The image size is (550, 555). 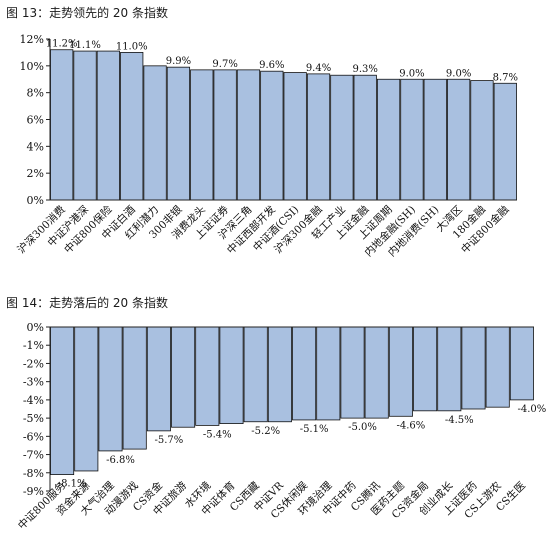 I want to click on y-tick-label: -6%, so click(x=33, y=436).